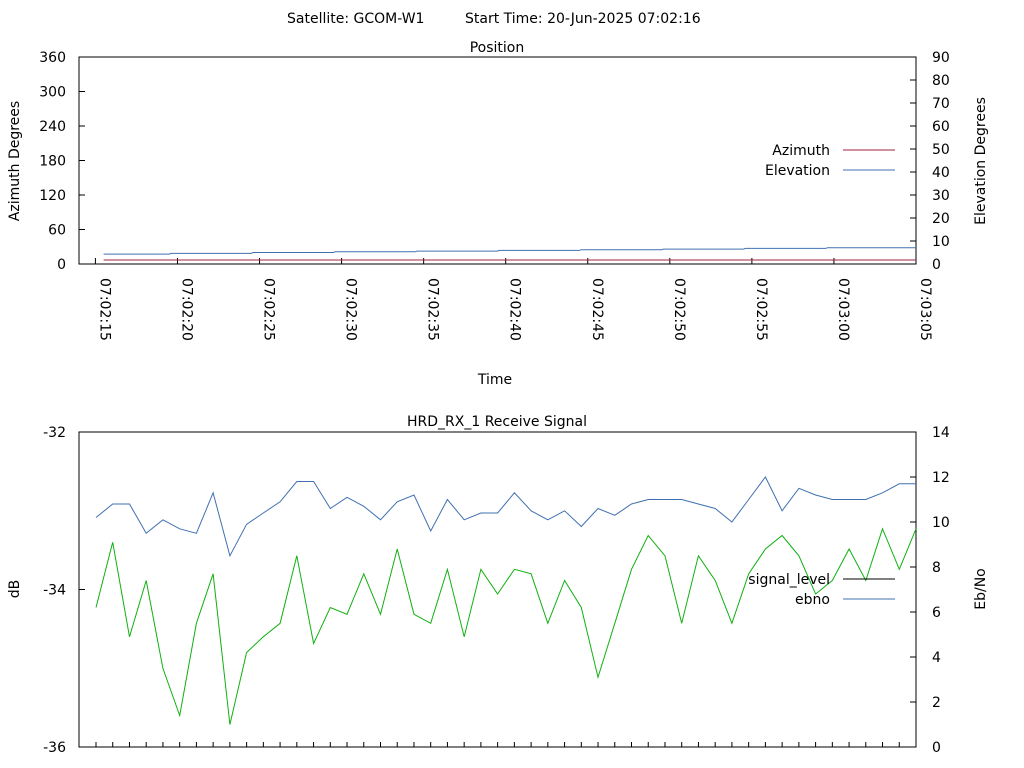 The image size is (1024, 768). I want to click on sample-ticks, so click(506, 744).